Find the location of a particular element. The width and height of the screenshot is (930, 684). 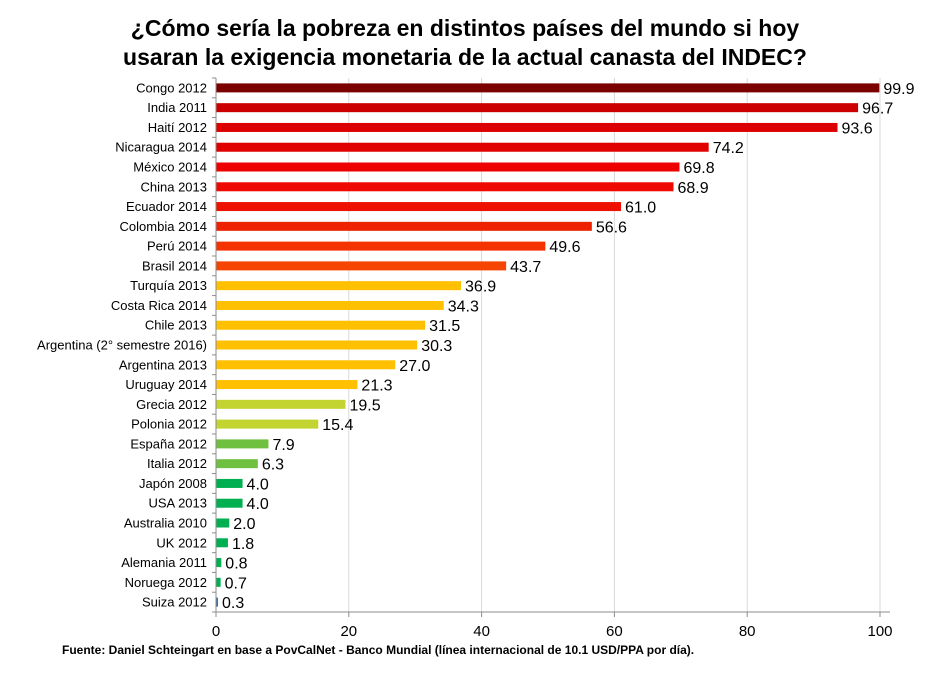

value-label: 6.3 is located at coordinates (273, 465).